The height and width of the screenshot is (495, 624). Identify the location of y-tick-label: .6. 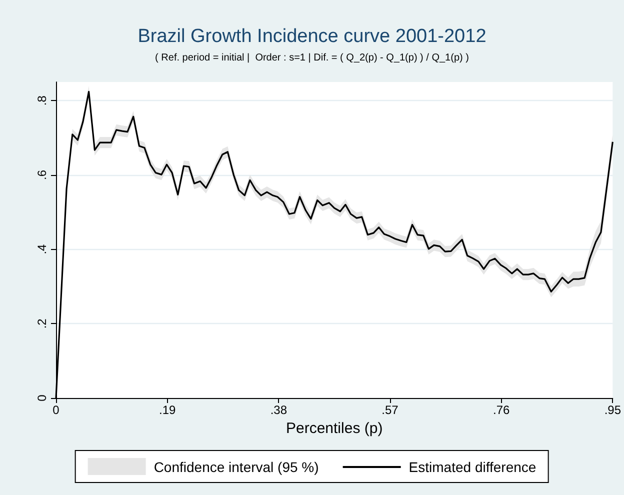
(42, 175).